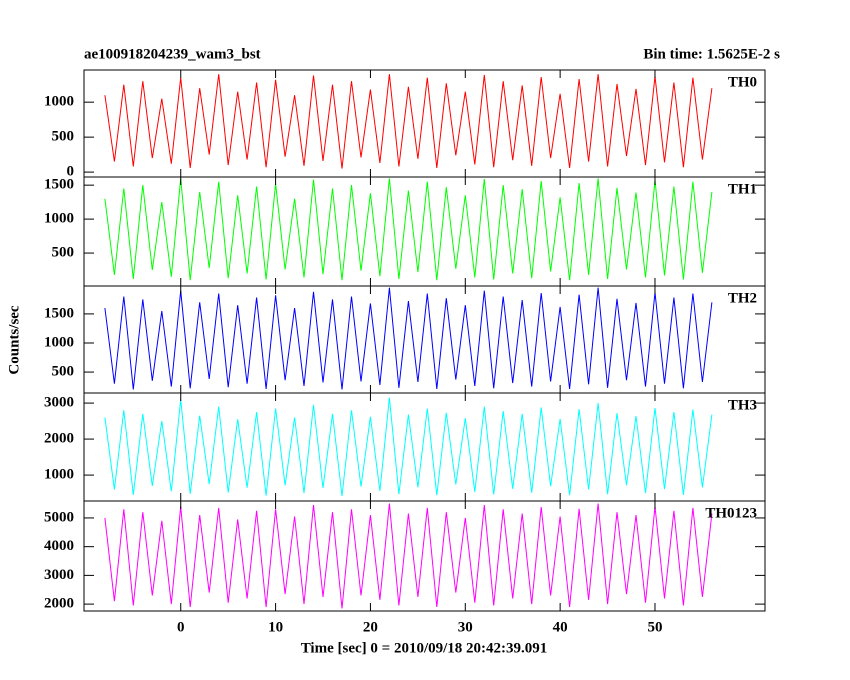 This screenshot has height=680, width=850. What do you see at coordinates (465, 627) in the screenshot?
I see `x-tick-label: 30` at bounding box center [465, 627].